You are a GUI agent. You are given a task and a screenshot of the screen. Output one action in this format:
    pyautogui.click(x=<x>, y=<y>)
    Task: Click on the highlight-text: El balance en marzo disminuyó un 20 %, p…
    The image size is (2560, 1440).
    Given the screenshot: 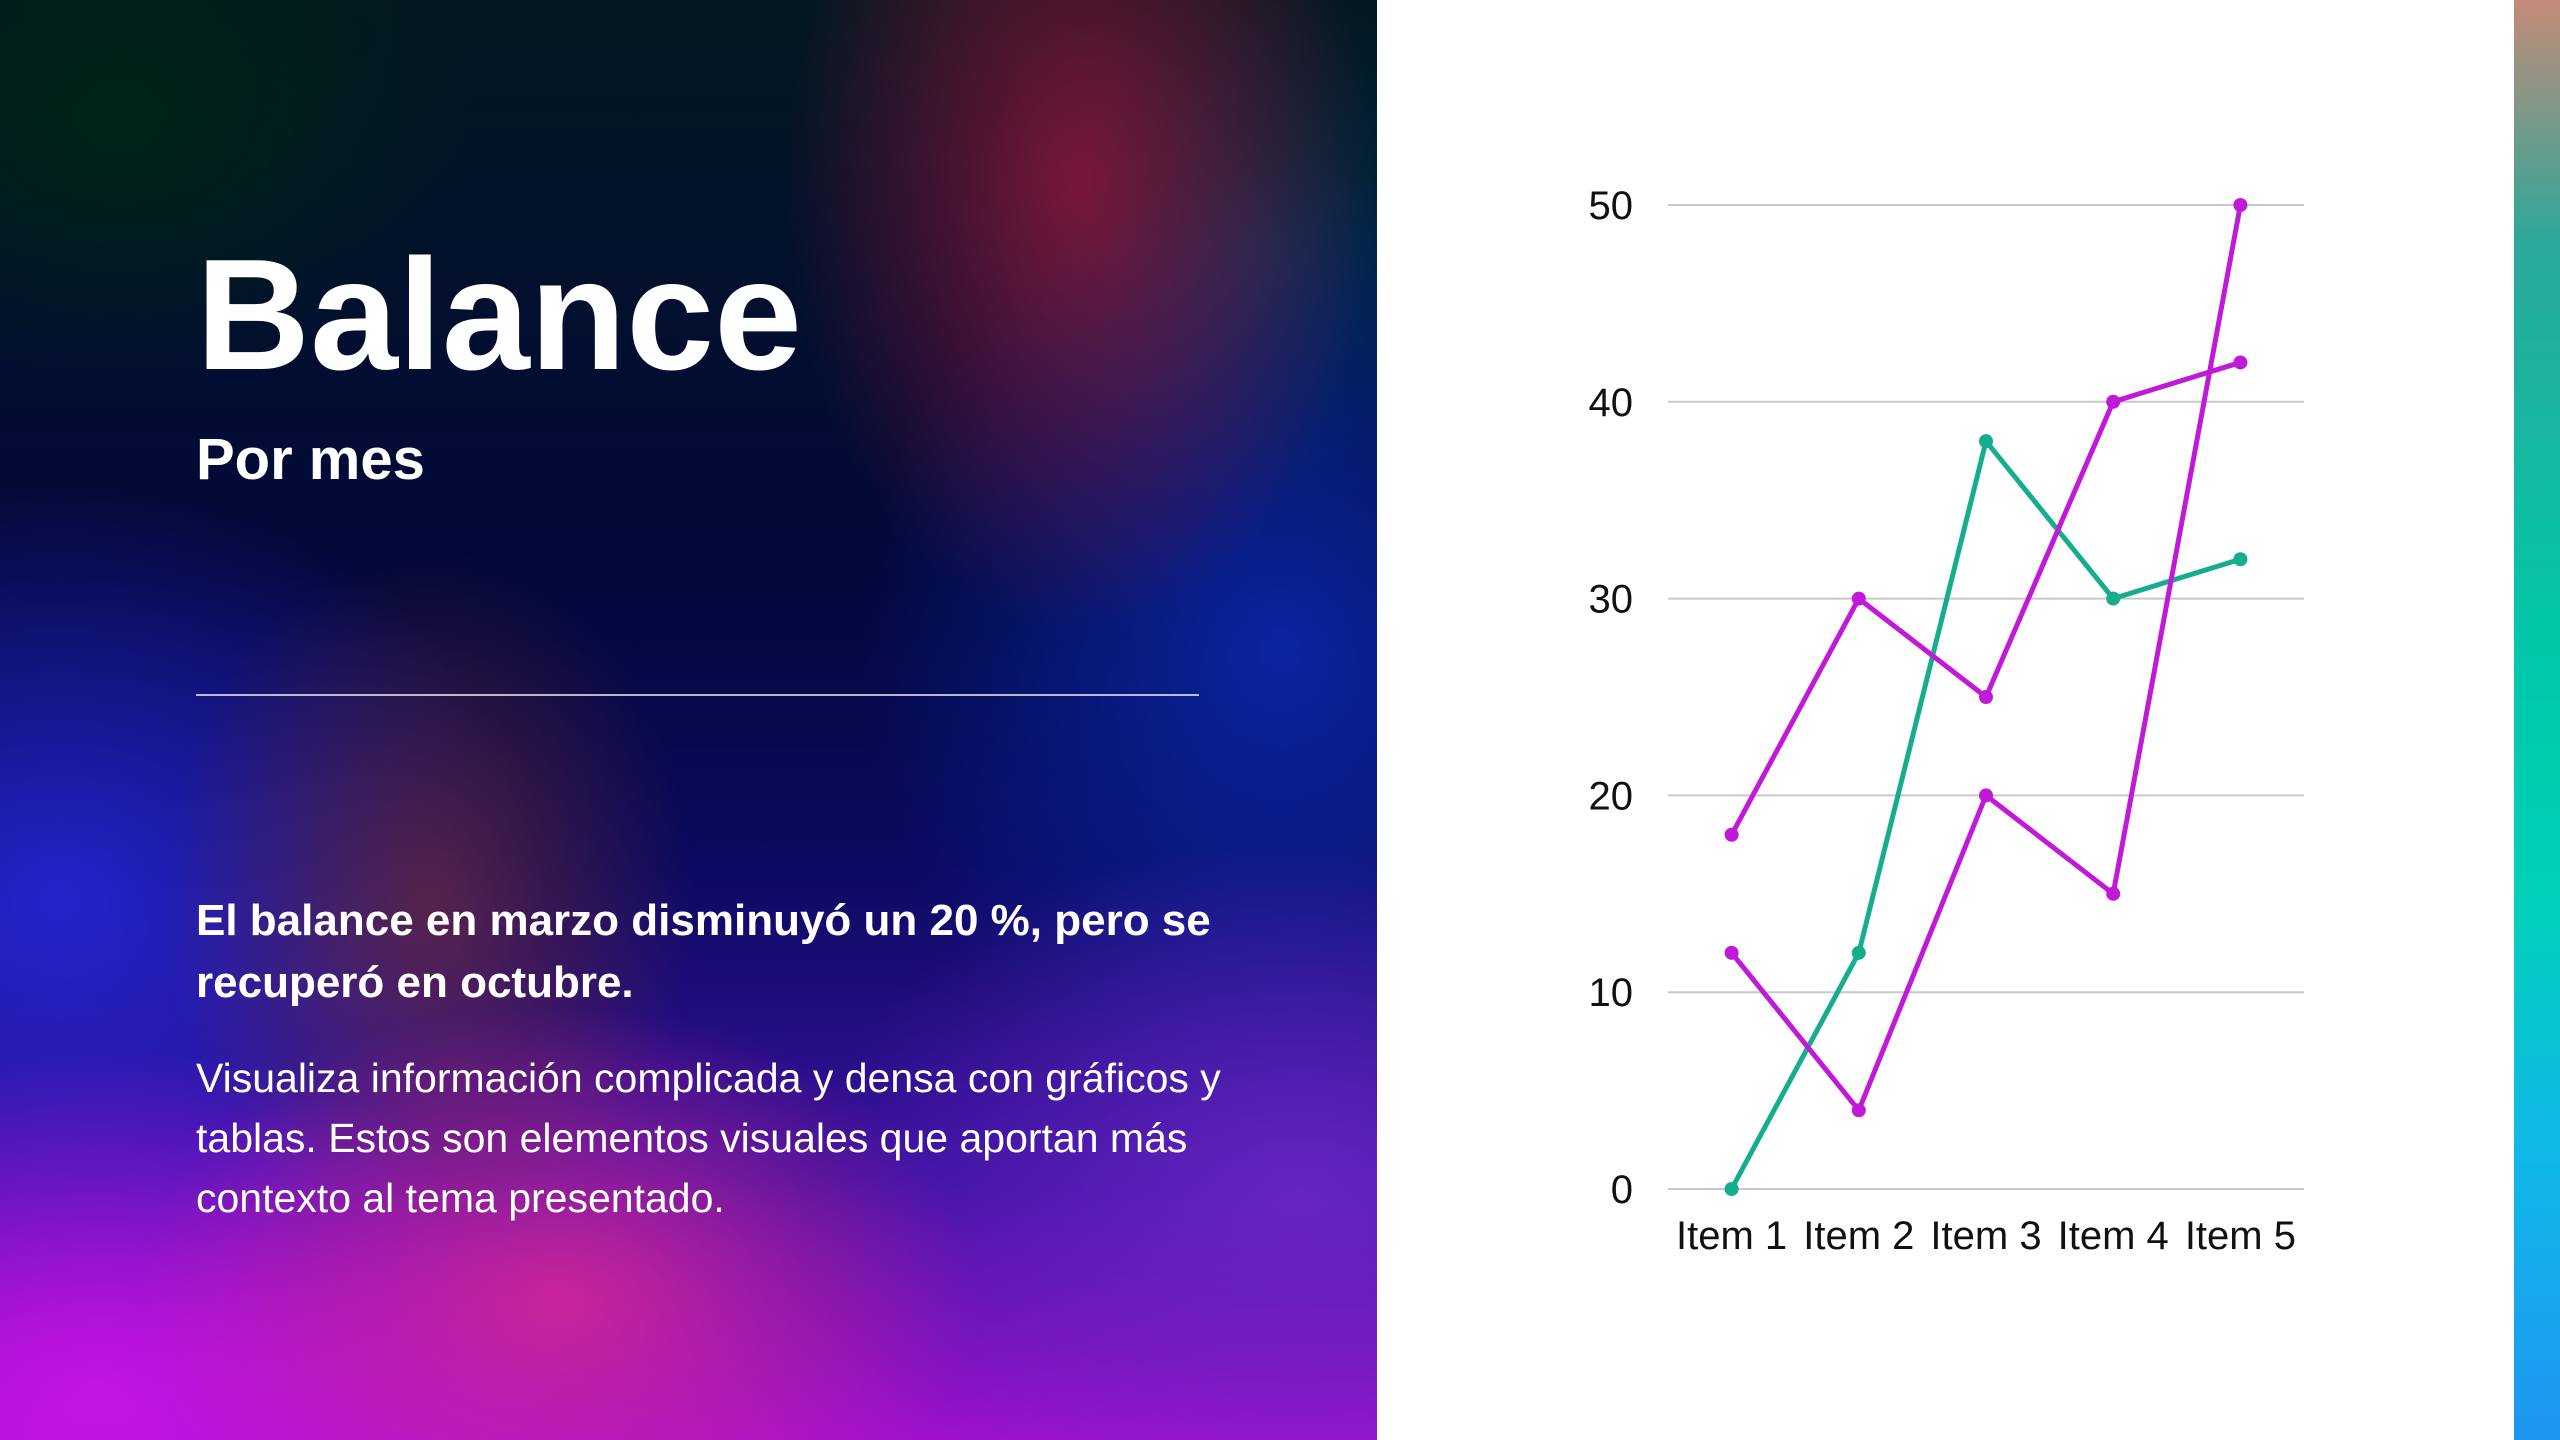 What is the action you would take?
    pyautogui.click(x=703, y=951)
    